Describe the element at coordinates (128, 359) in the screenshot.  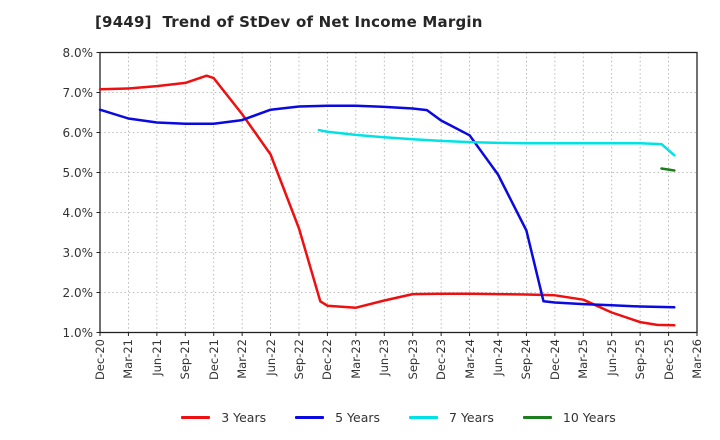
I see `x-tick-label: Mar-21` at that location.